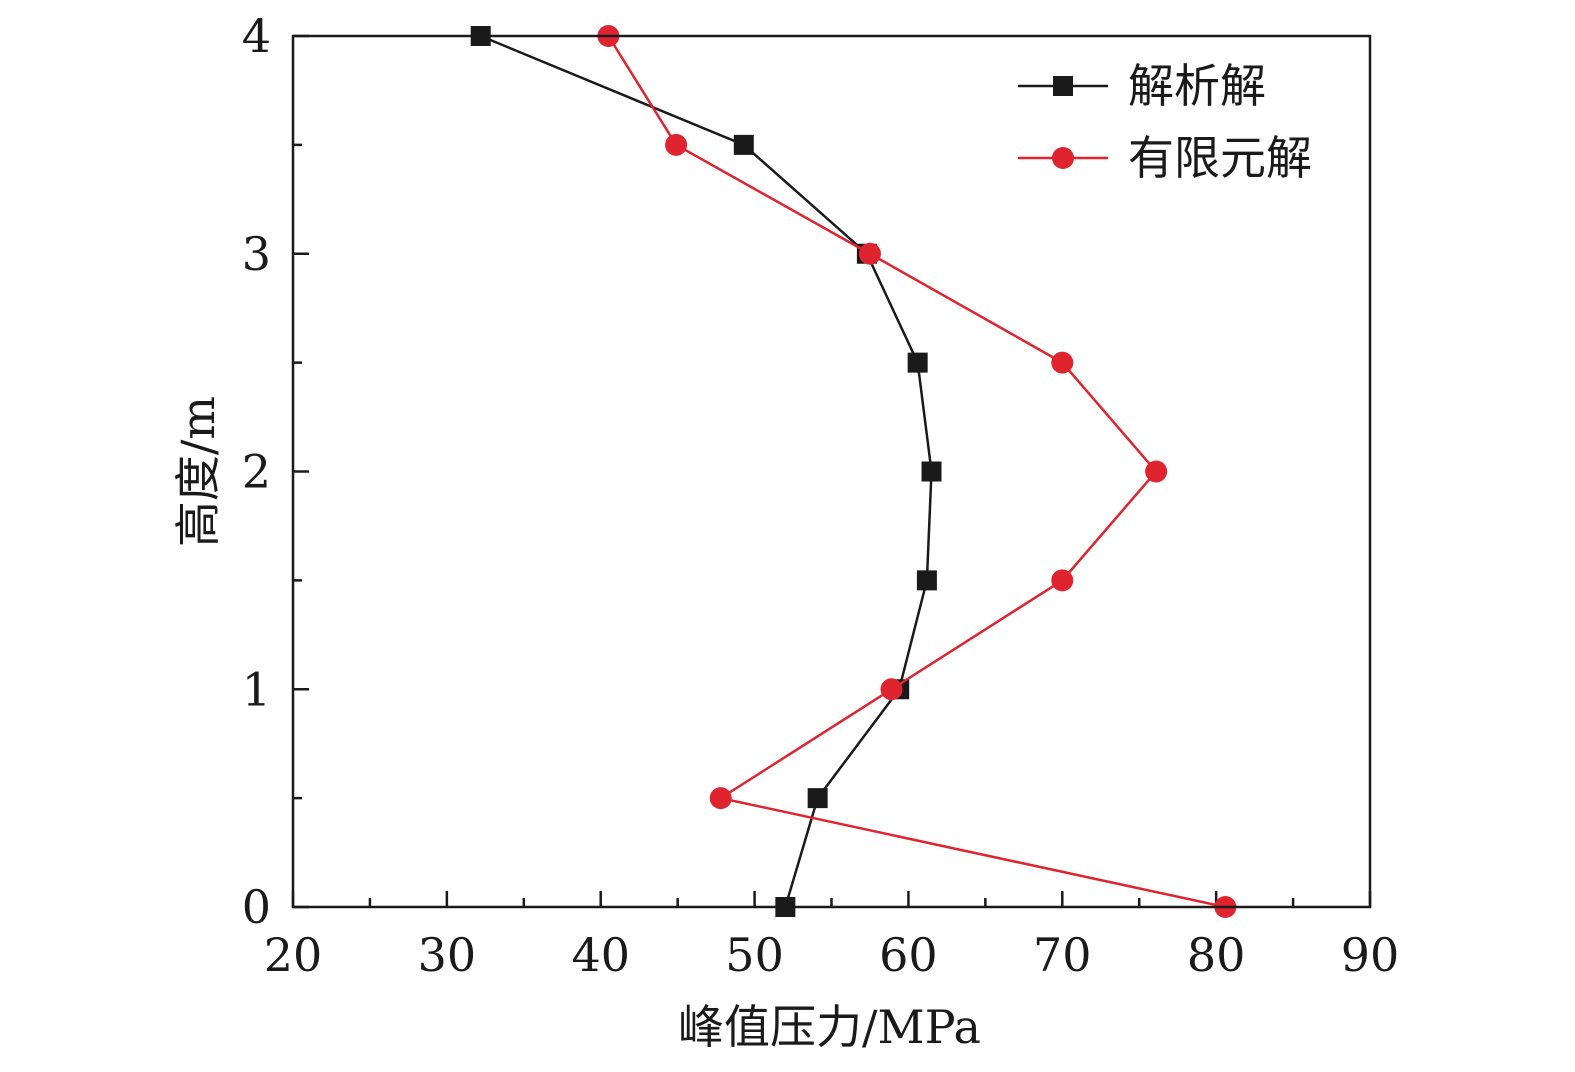 This screenshot has width=1575, height=1072. What do you see at coordinates (829, 1027) in the screenshot?
I see `x-axis-title: 峰值压力/MPa` at bounding box center [829, 1027].